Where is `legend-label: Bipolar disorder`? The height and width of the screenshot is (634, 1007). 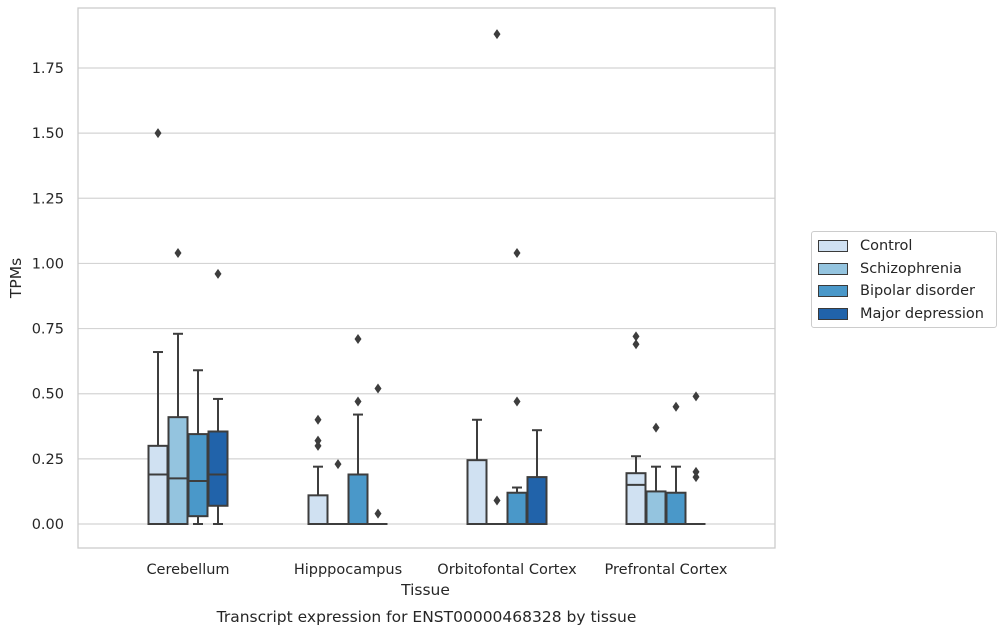
legend-label: Bipolar disorder is located at coordinates (917, 291).